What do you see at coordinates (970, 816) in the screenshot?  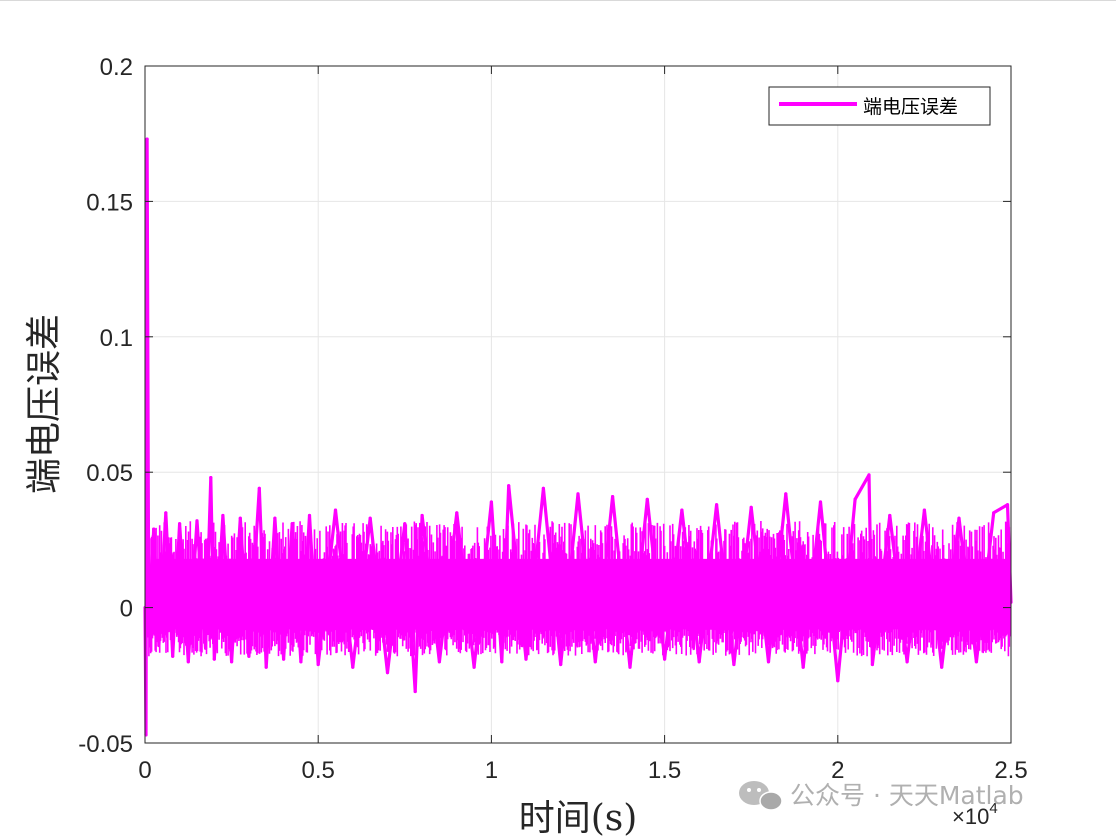 I see `x-multiplier-base: ×10` at bounding box center [970, 816].